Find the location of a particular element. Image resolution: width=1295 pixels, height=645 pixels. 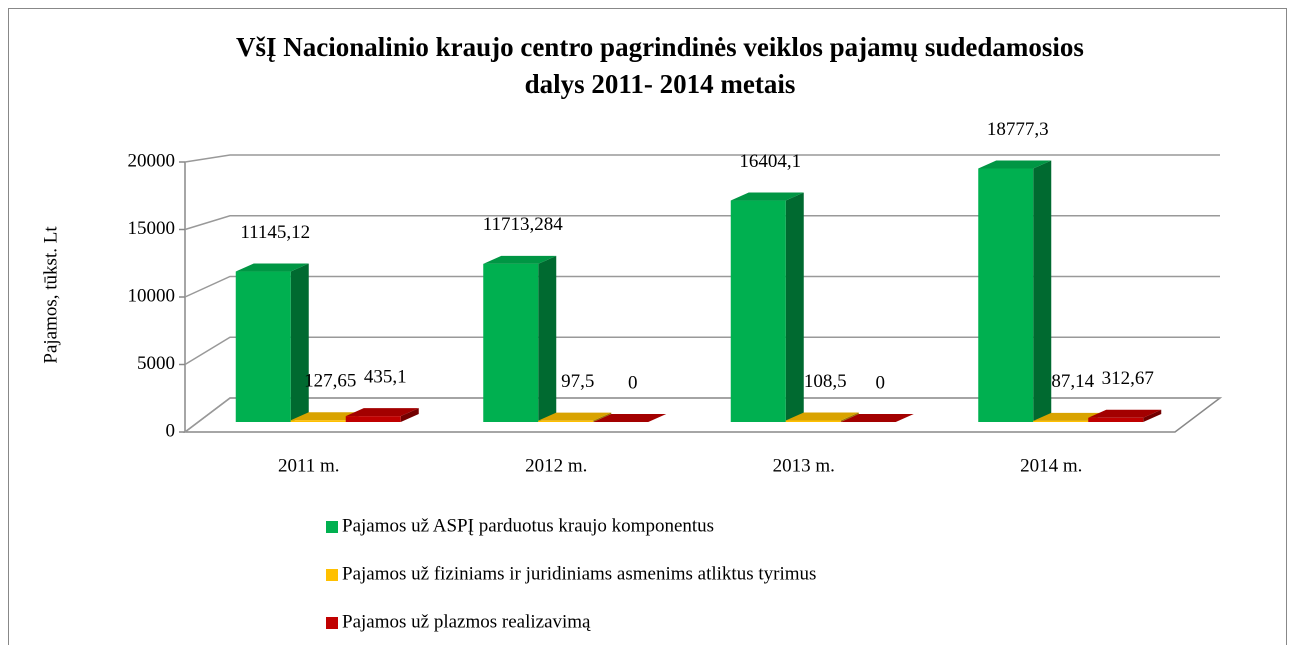

x-tick-label: 2012 m. is located at coordinates (556, 465).